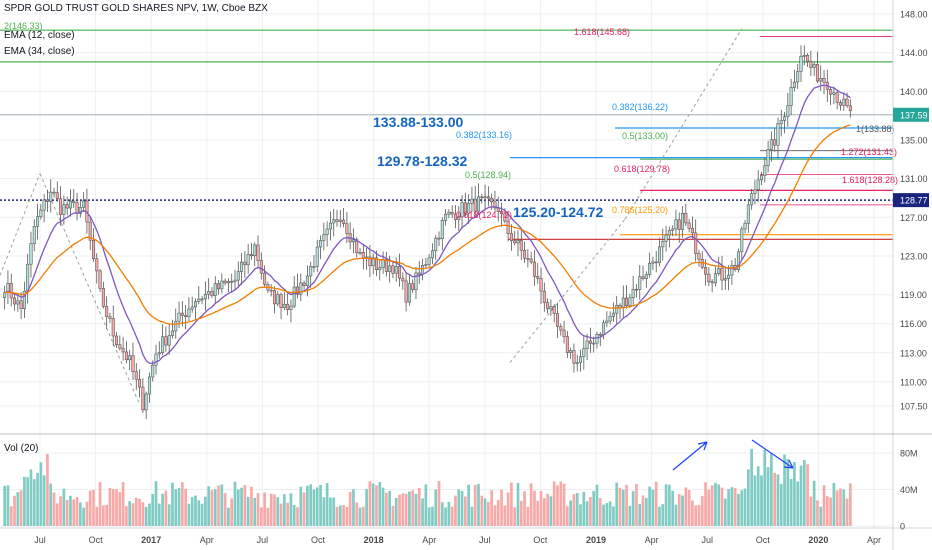  I want to click on price-tick-label: 110.00, so click(913, 382).